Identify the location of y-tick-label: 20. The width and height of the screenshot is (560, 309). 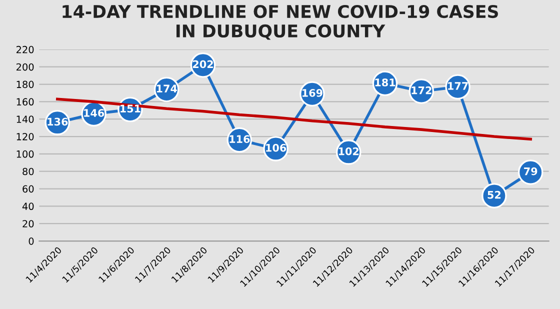
(28, 224).